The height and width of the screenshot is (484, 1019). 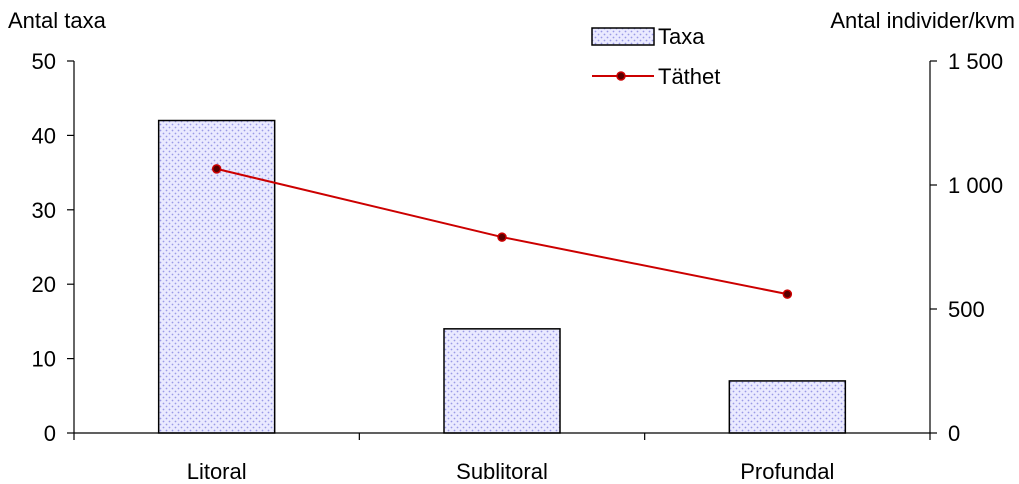 What do you see at coordinates (975, 61) in the screenshot?
I see `right-tick-label: 1 500` at bounding box center [975, 61].